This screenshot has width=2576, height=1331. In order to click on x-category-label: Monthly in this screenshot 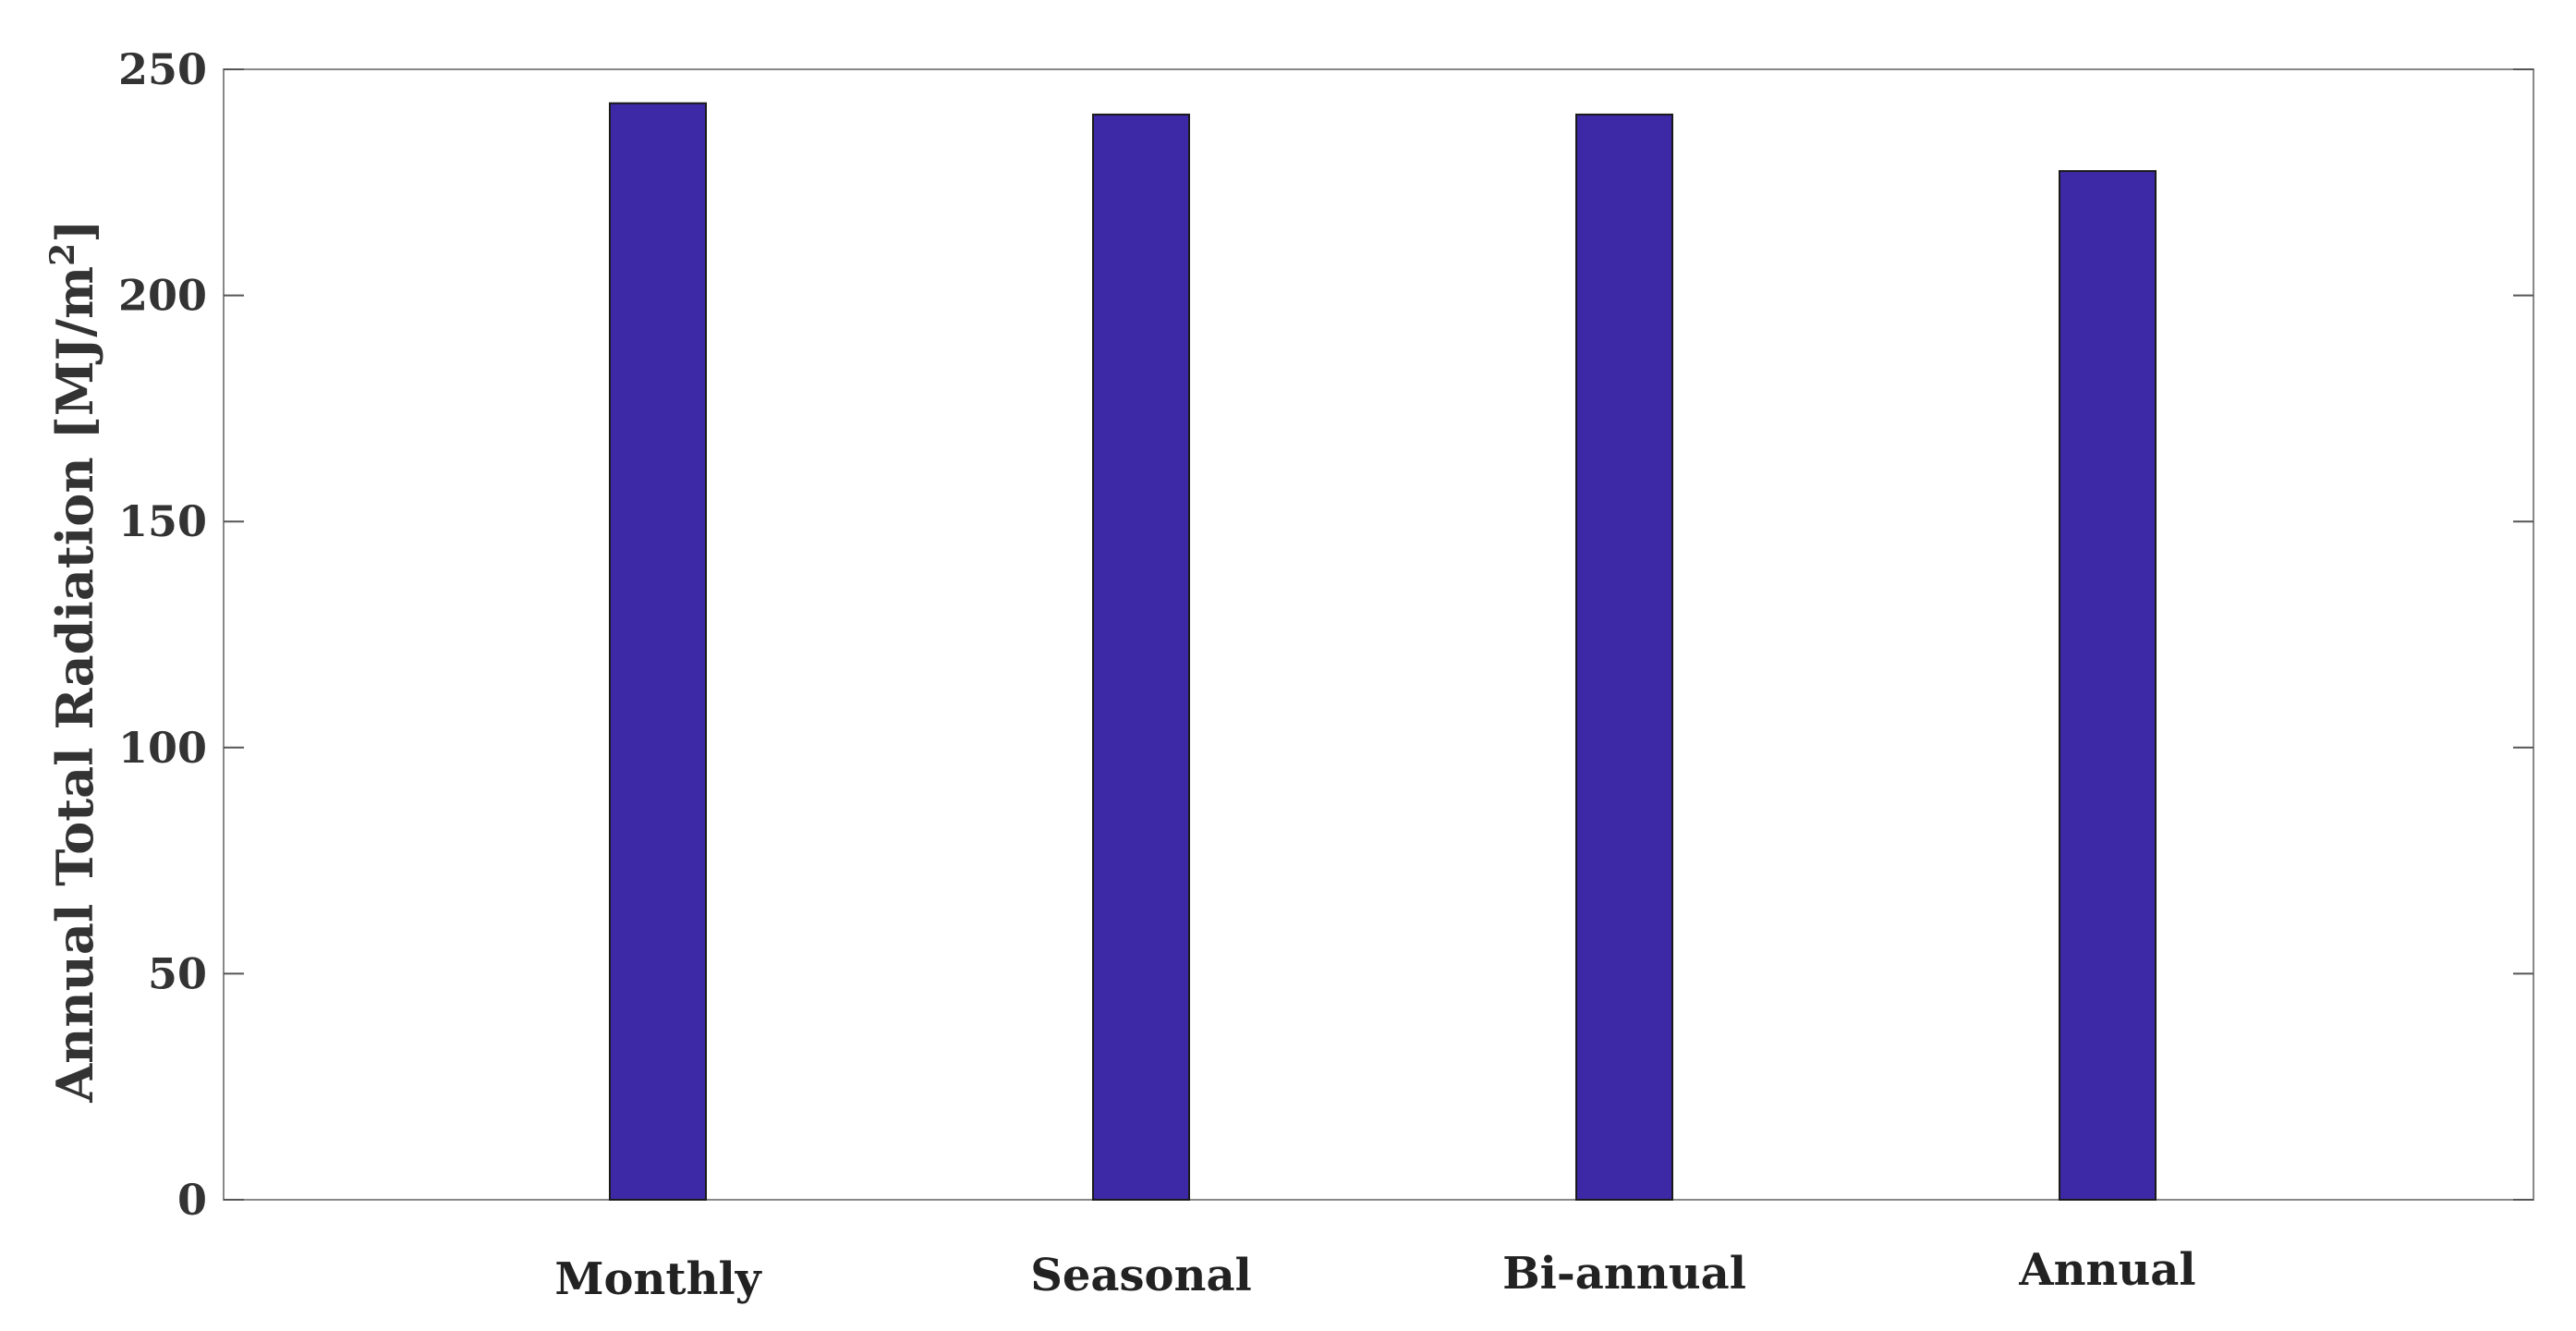, I will do `click(658, 1279)`.